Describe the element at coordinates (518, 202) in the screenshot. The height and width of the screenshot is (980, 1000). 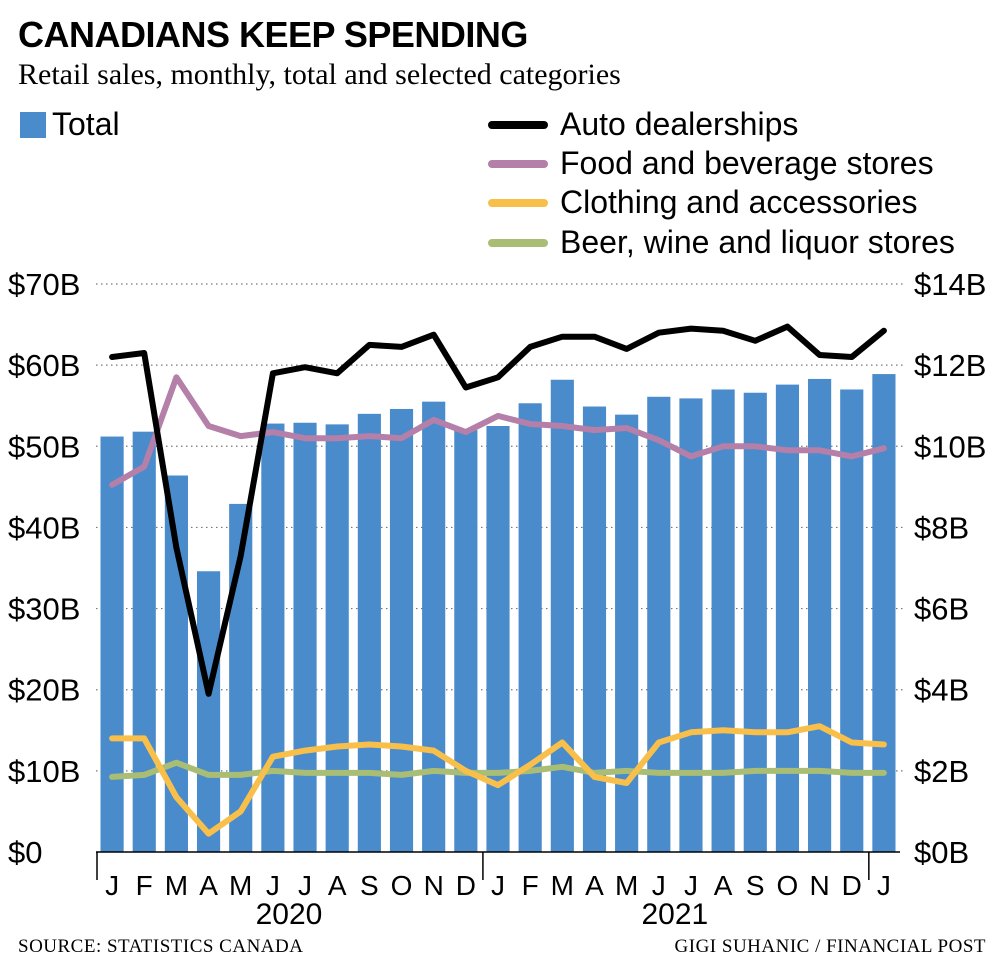
I see `legend-swatch-clothing` at that location.